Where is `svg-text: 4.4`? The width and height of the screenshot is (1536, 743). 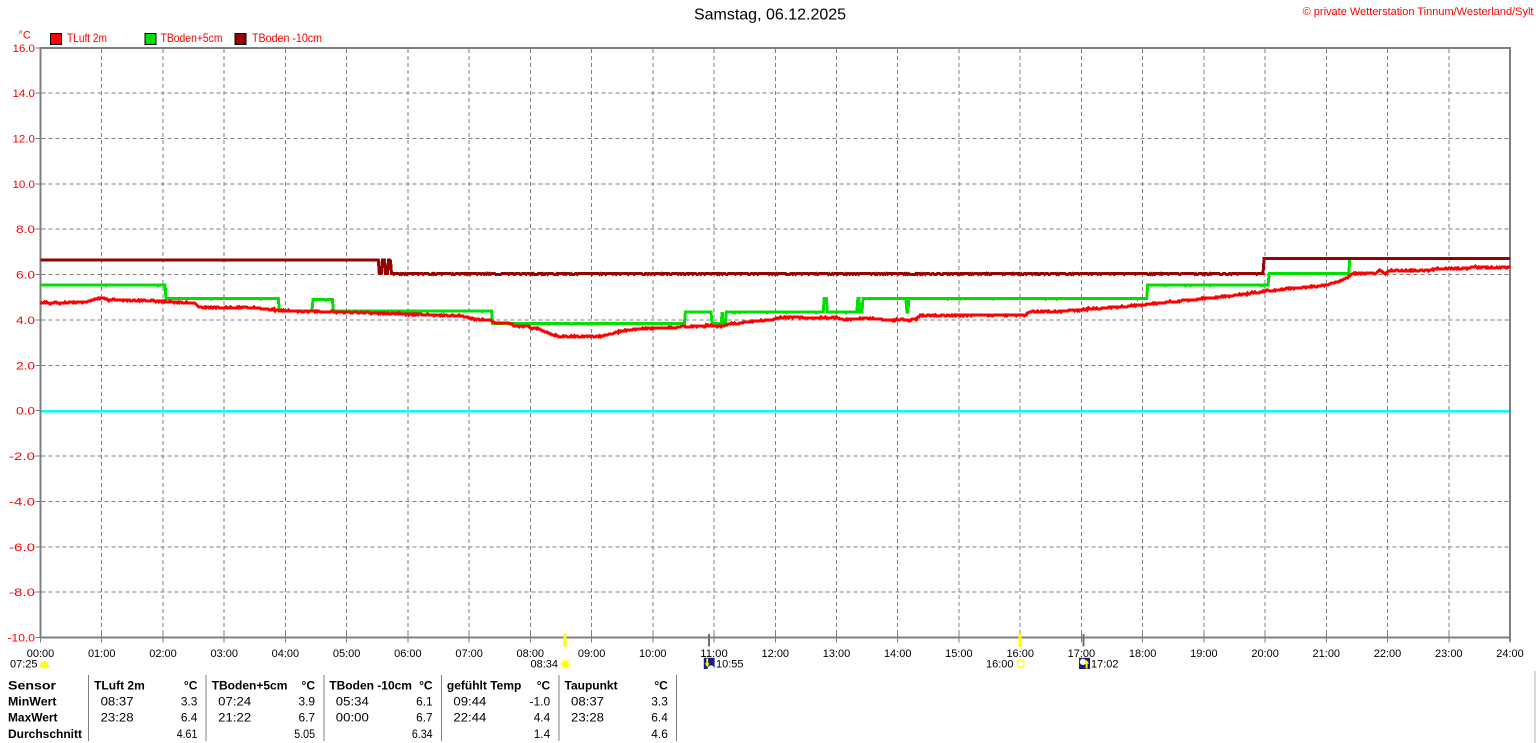
svg-text: 4.4 is located at coordinates (542, 718).